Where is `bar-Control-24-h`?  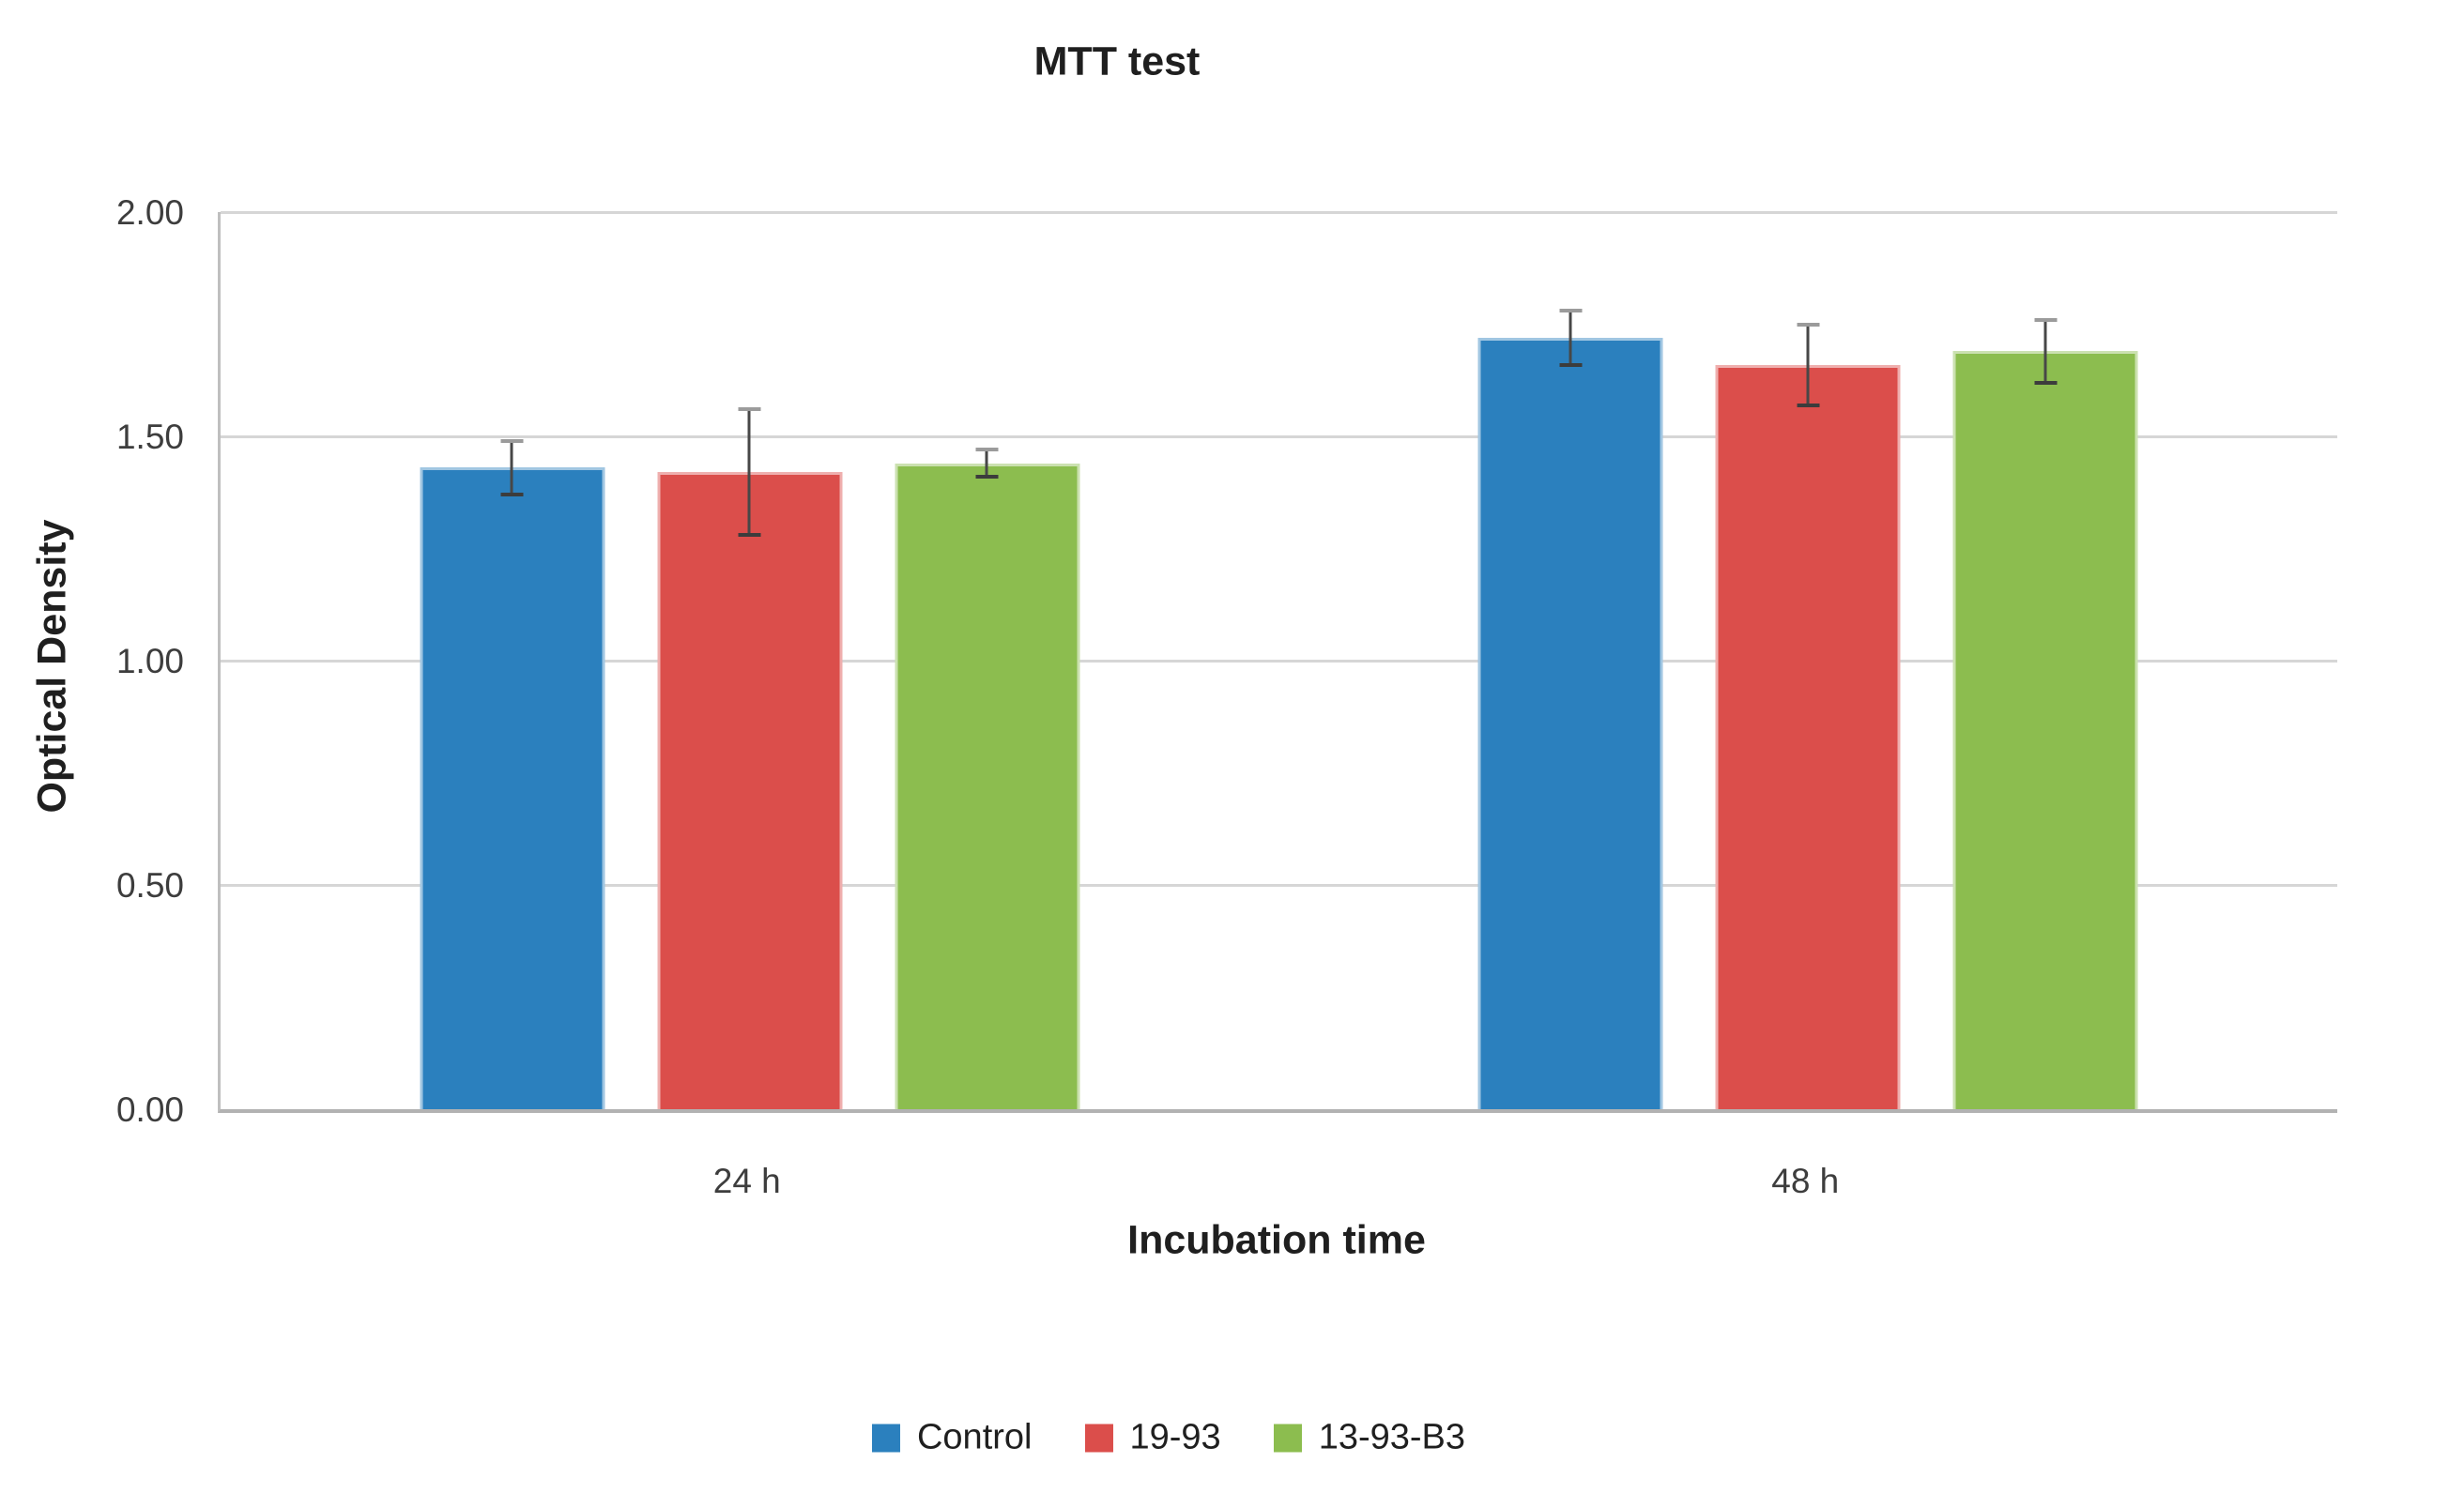 bar-Control-24-h is located at coordinates (513, 773).